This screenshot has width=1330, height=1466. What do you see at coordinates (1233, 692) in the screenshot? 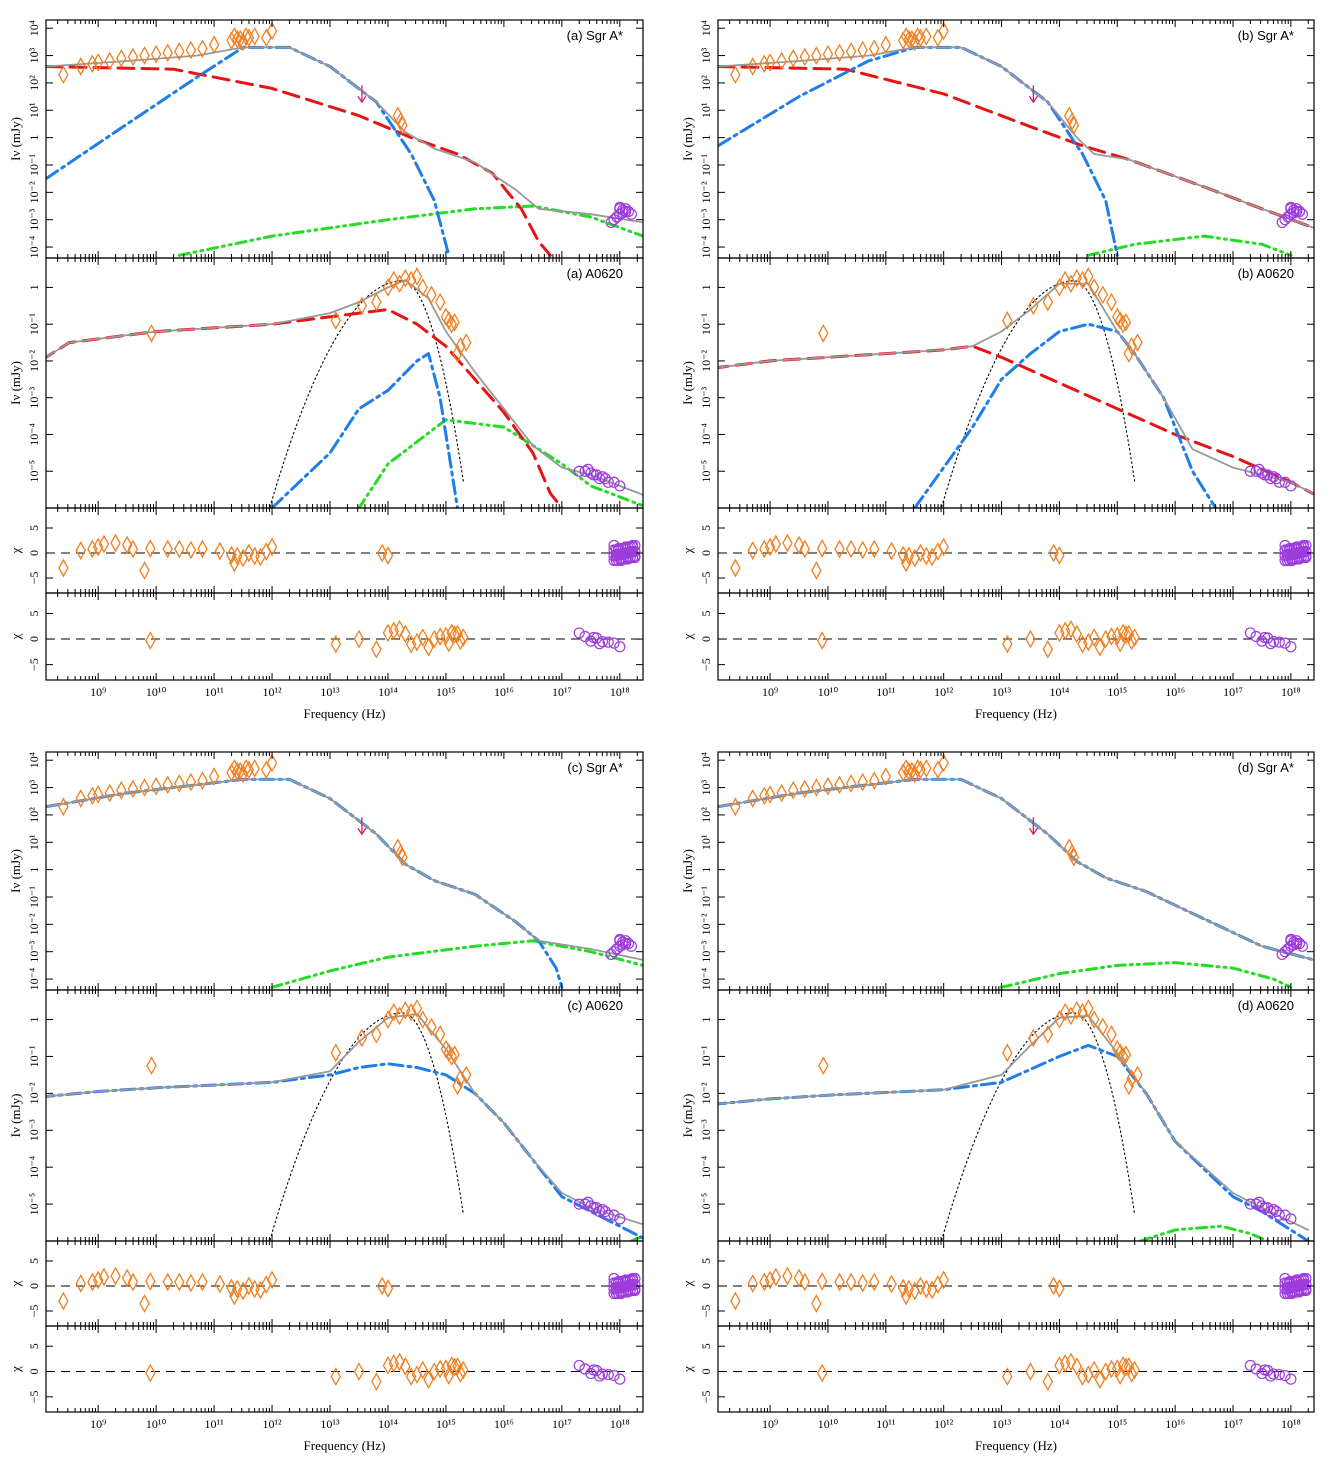
I see `x-tick-label: 10¹⁷` at bounding box center [1233, 692].